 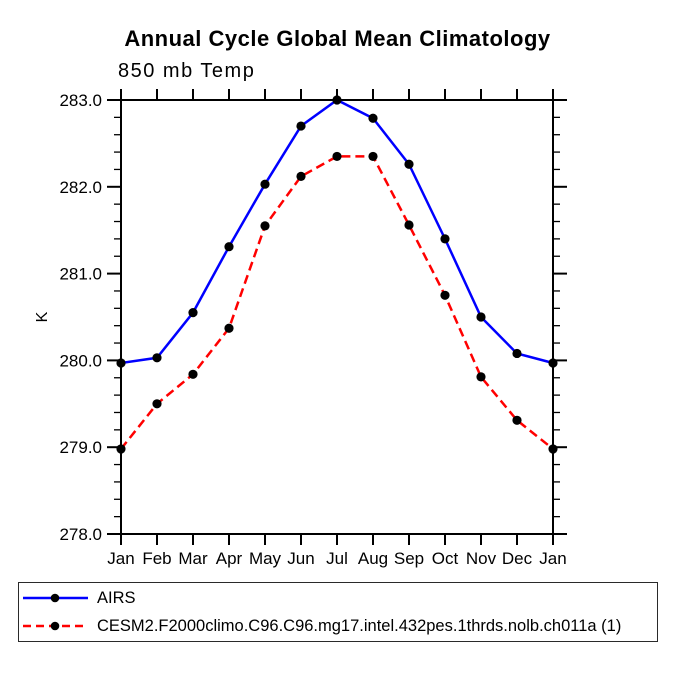 What do you see at coordinates (409, 558) in the screenshot?
I see `x-tick-label: Sep` at bounding box center [409, 558].